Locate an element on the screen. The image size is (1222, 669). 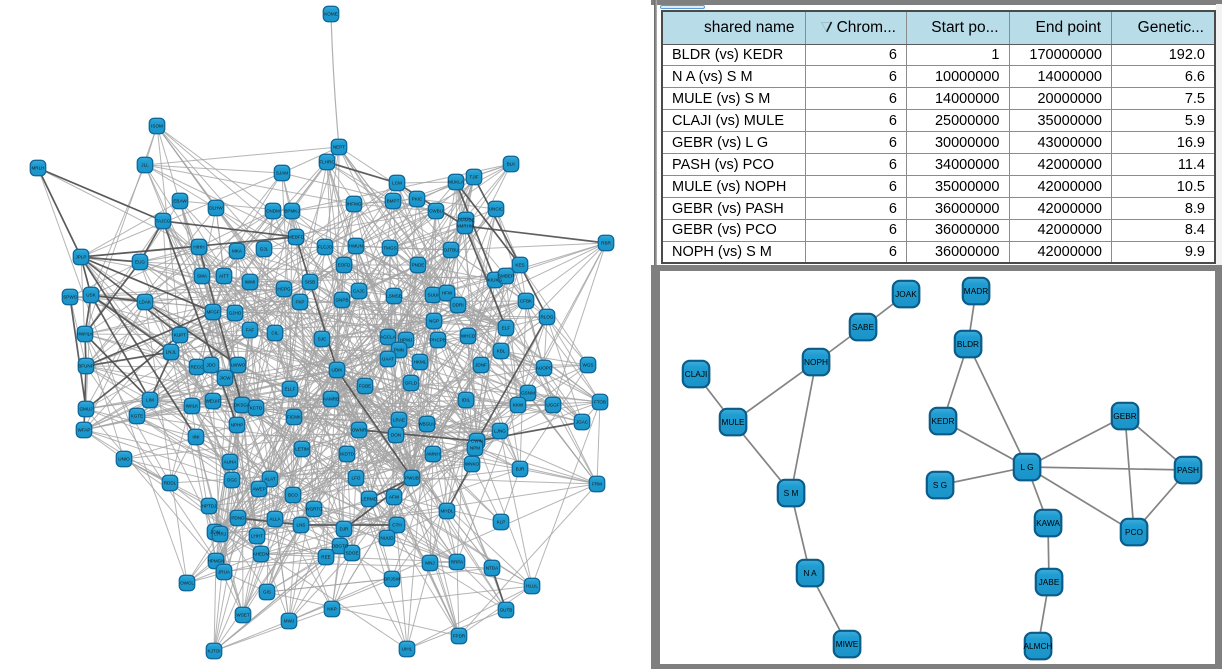
svg-text: AITT is located at coordinates (224, 276).